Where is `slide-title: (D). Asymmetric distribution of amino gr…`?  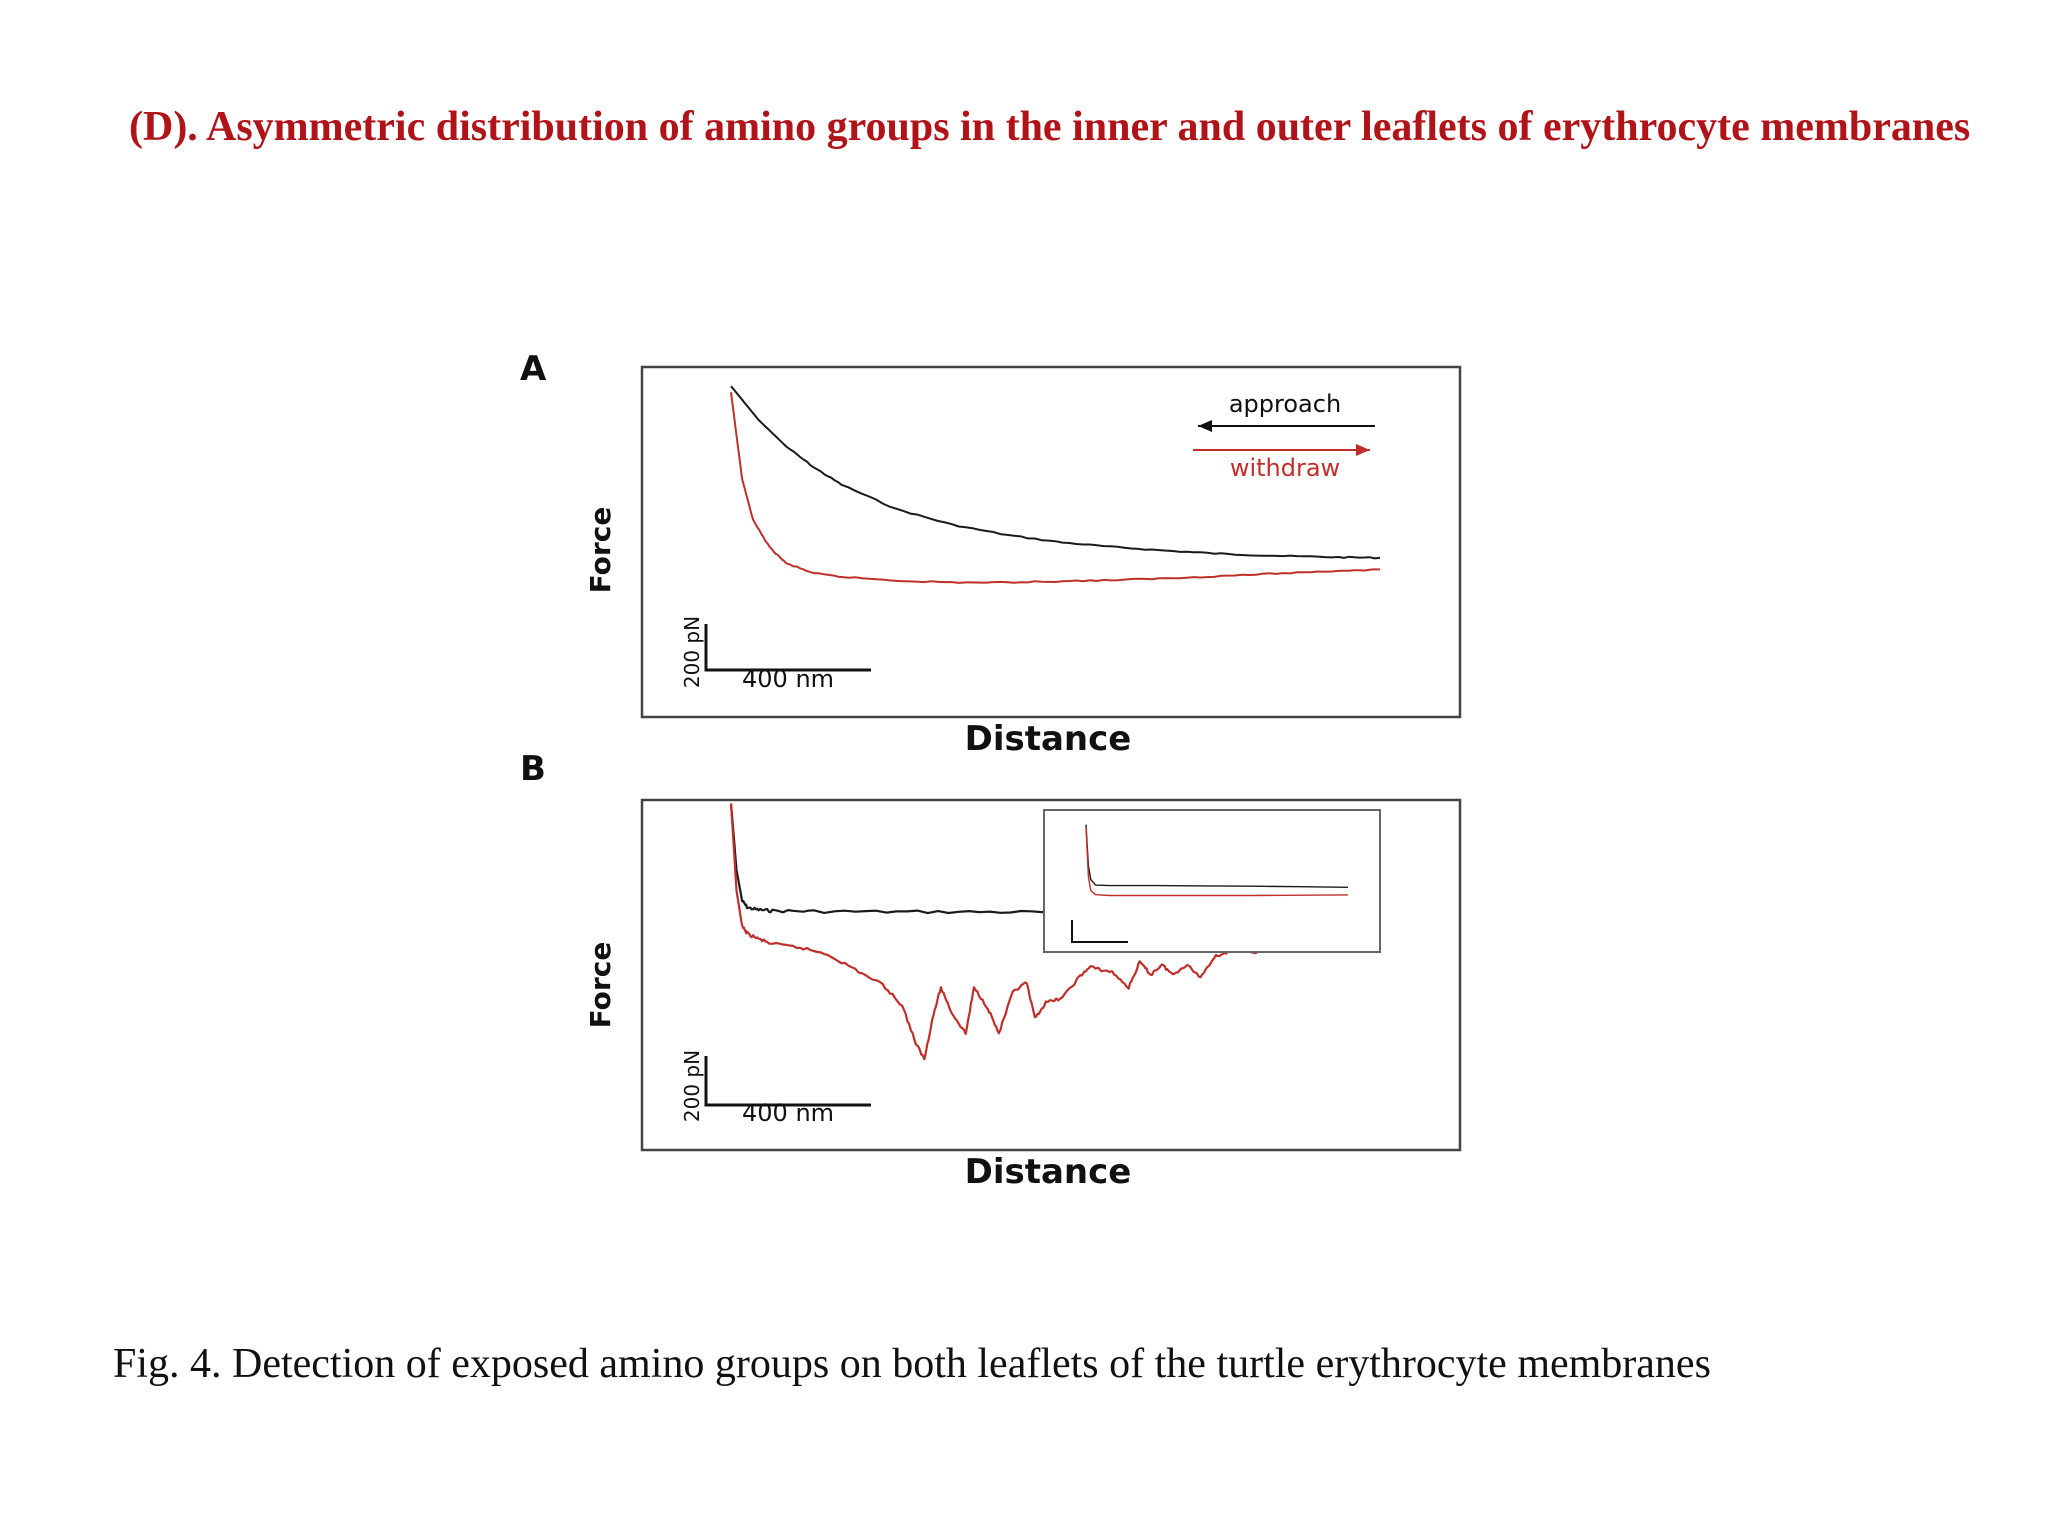 slide-title: (D). Asymmetric distribution of amino gr… is located at coordinates (1050, 127).